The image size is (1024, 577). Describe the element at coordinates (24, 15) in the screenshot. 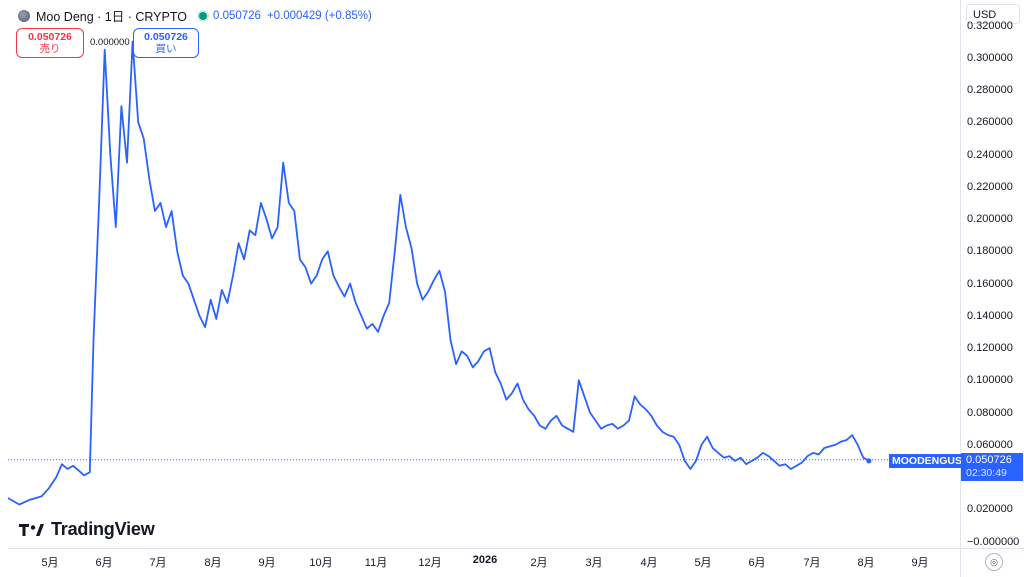

I see `coin-icon` at that location.